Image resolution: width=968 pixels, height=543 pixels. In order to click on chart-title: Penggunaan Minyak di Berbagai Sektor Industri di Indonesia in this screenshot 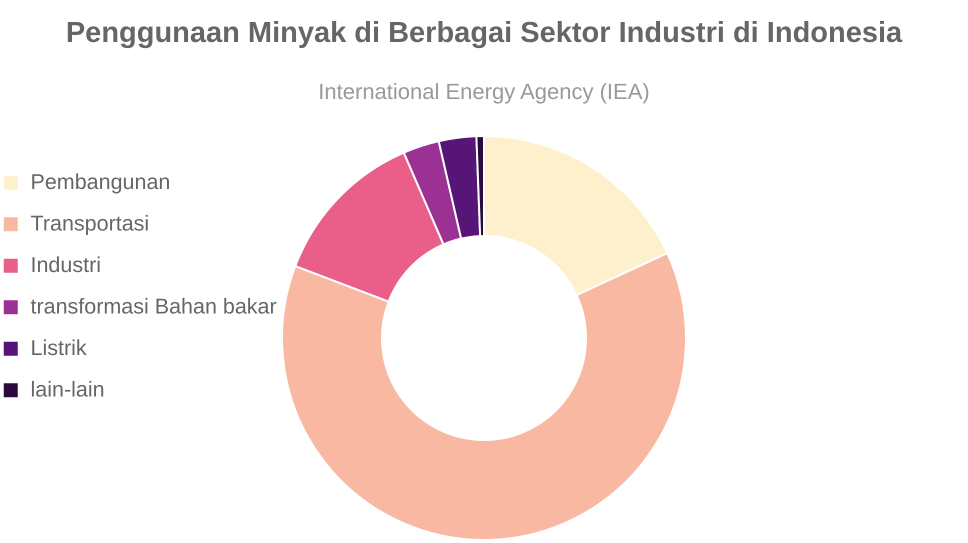, I will do `click(485, 33)`.